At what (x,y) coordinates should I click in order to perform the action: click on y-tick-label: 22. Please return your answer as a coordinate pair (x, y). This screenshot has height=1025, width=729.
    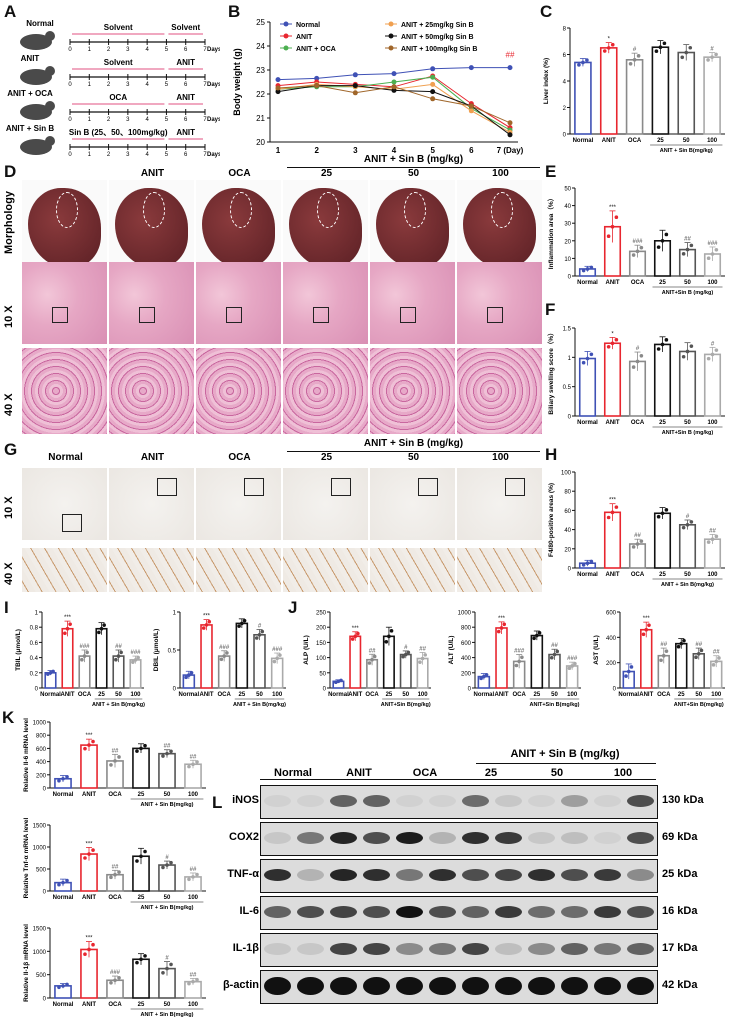
    Looking at the image, I should click on (260, 94).